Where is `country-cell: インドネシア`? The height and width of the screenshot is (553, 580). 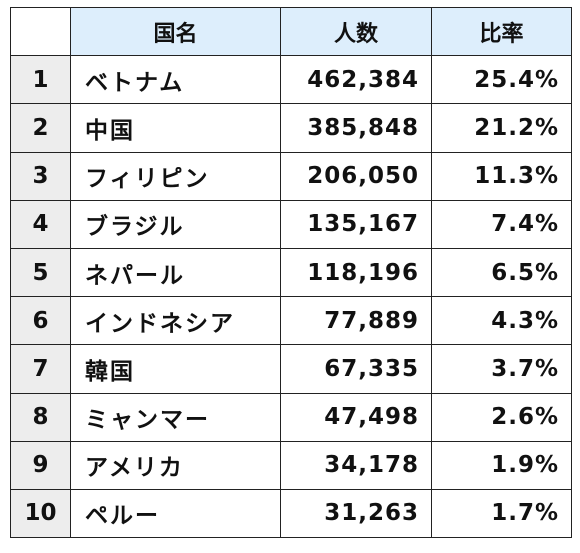 country-cell: インドネシア is located at coordinates (175, 321).